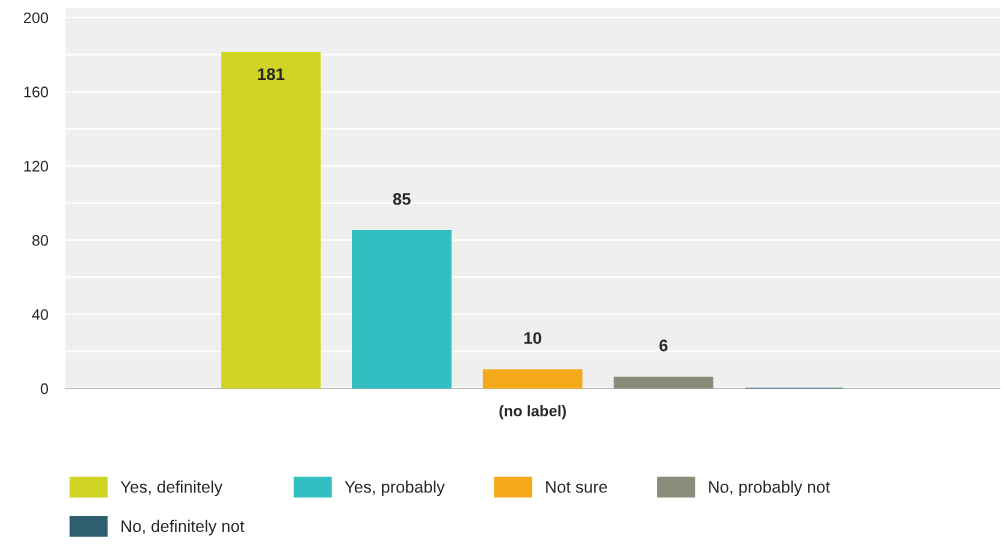 The height and width of the screenshot is (551, 1005). I want to click on legend-label: Not sure, so click(577, 487).